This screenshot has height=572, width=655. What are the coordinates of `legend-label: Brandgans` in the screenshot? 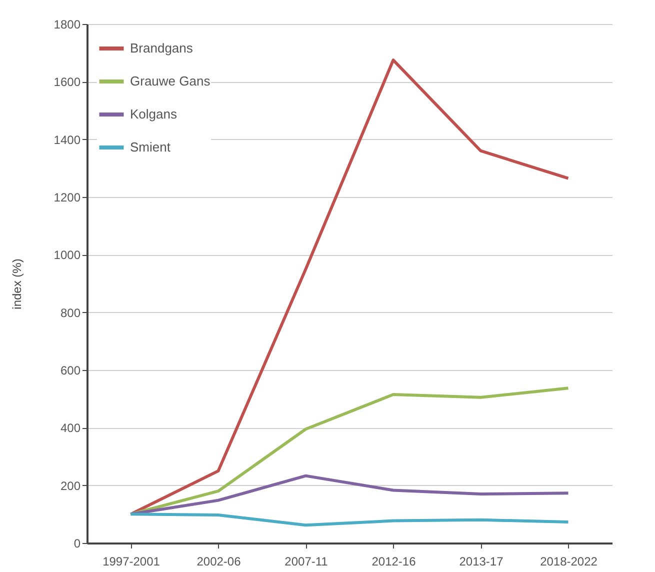 It's located at (162, 48).